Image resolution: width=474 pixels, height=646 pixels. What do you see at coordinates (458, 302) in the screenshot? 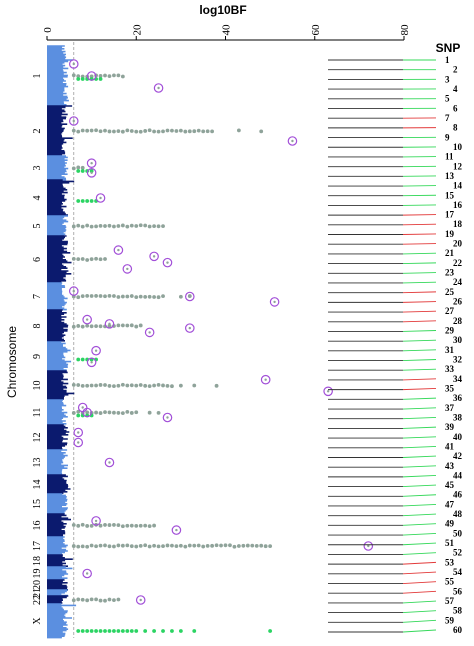
I see `snp-label: 26` at bounding box center [458, 302].